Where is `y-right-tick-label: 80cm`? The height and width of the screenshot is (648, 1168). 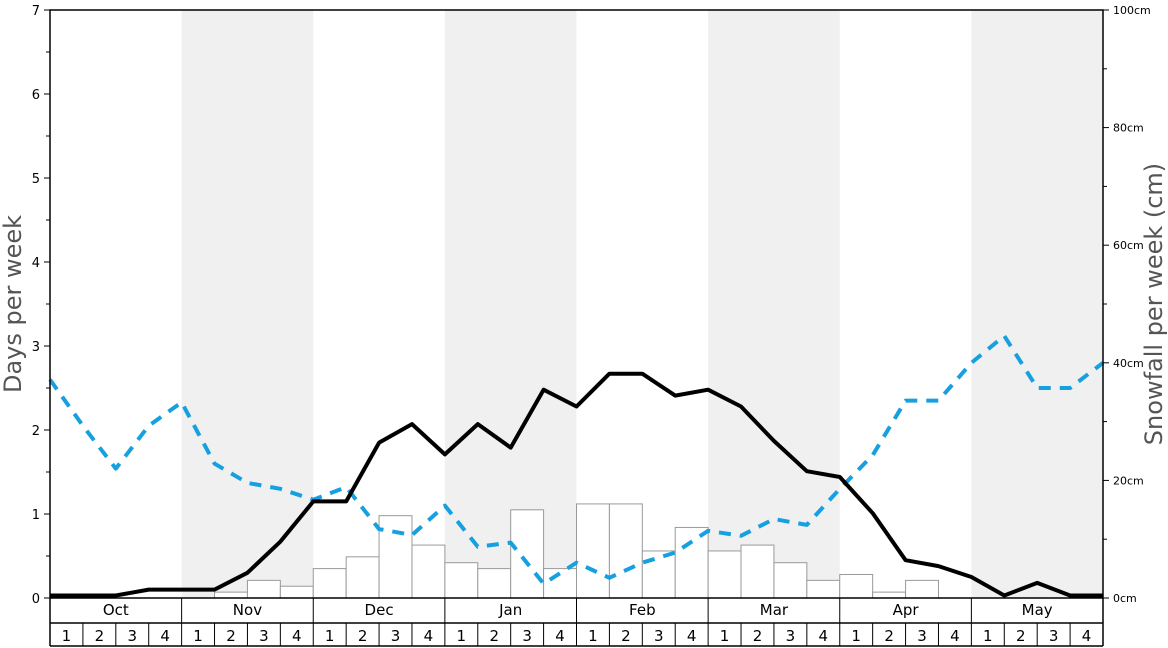
y-right-tick-label: 80cm is located at coordinates (1128, 128).